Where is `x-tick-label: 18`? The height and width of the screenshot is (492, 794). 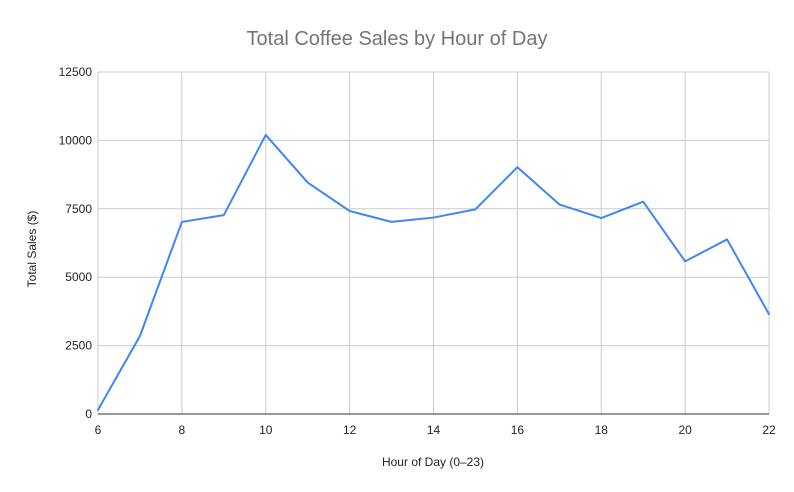 x-tick-label: 18 is located at coordinates (602, 430).